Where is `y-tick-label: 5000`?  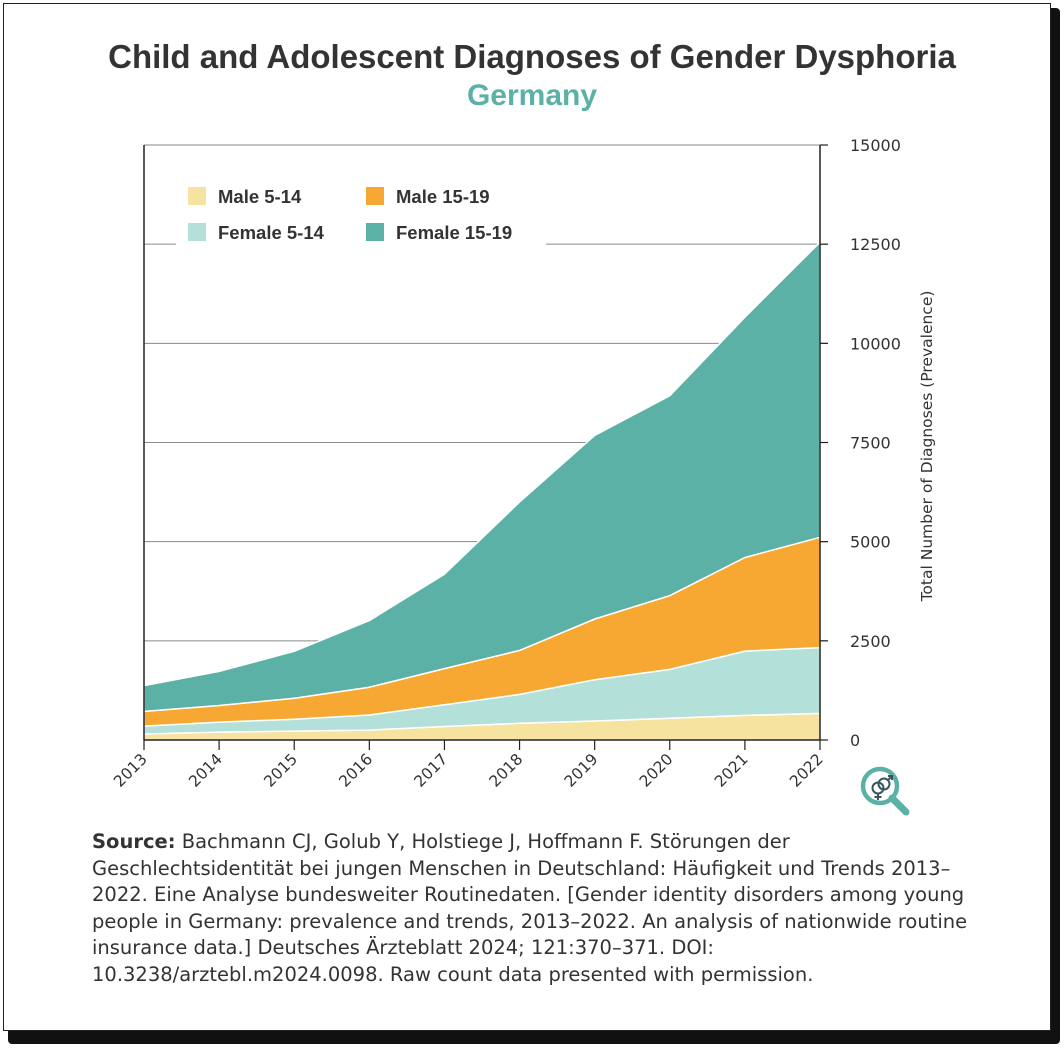 y-tick-label: 5000 is located at coordinates (870, 542).